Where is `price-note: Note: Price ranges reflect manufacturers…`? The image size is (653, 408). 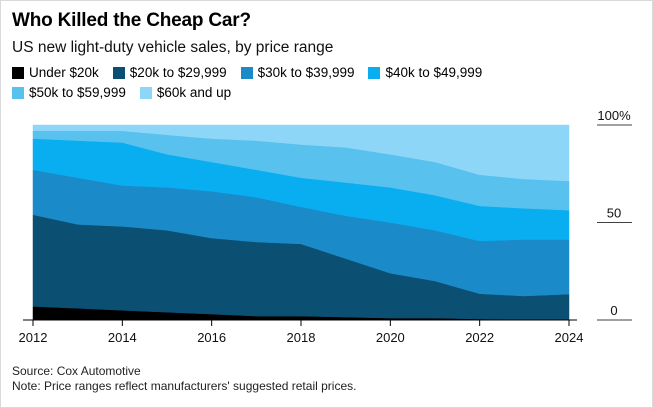
price-note: Note: Price ranges reflect manufacturers… is located at coordinates (184, 386).